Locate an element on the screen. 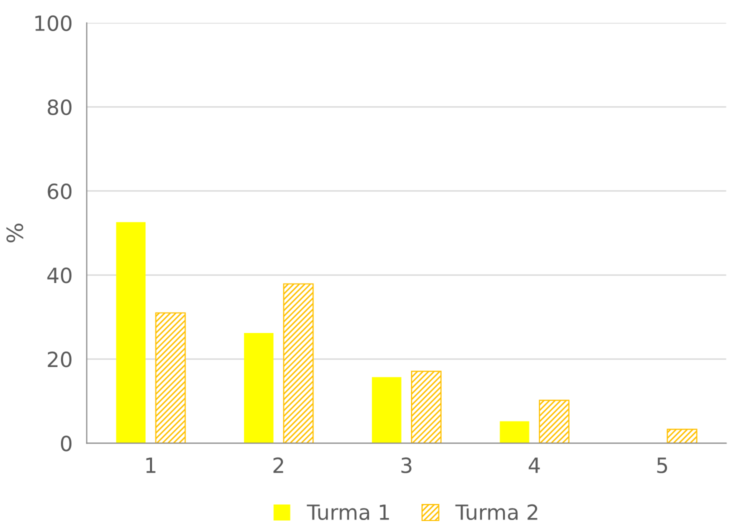 The width and height of the screenshot is (735, 532). x-tick-label: 2 is located at coordinates (278, 465).